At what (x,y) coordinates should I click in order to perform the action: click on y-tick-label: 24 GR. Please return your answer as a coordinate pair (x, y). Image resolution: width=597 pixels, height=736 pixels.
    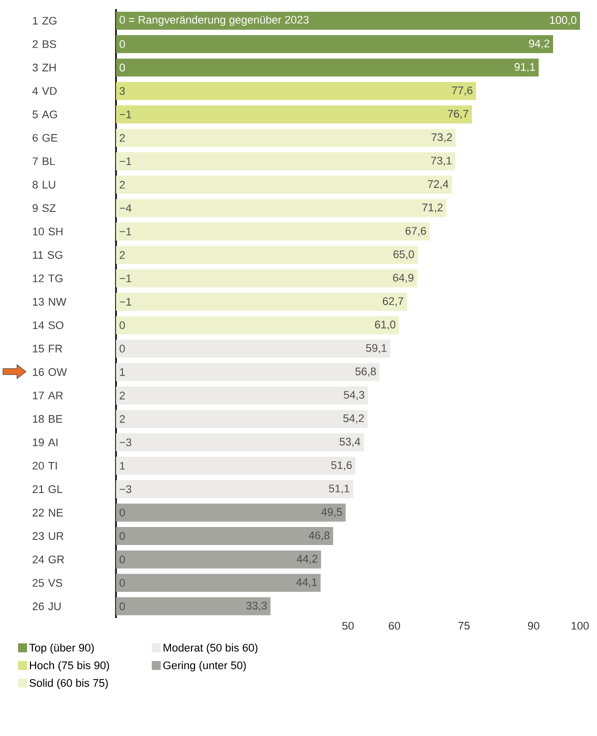
    Looking at the image, I should click on (48, 560).